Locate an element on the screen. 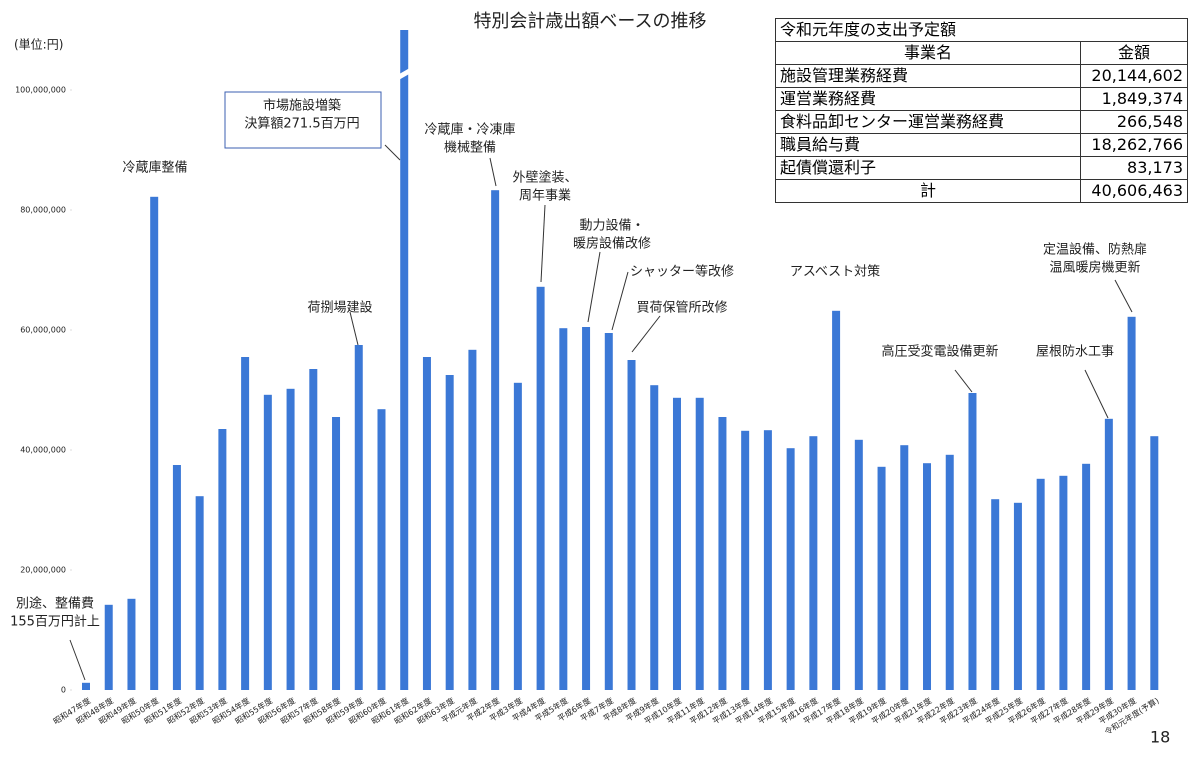 This screenshot has height=767, width=1191. annotation: 屋根防水工事 is located at coordinates (1075, 352).